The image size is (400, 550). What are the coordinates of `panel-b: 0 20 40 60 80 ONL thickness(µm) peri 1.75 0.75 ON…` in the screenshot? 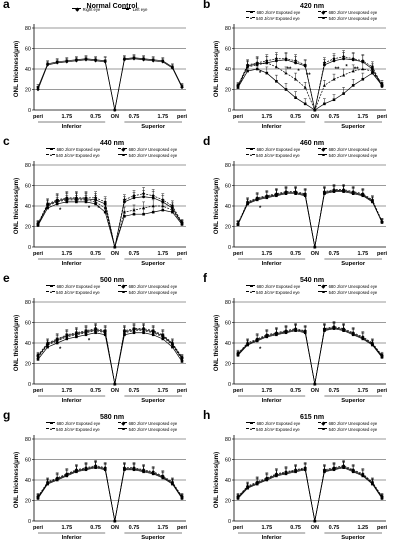 It's located at (300, 68).